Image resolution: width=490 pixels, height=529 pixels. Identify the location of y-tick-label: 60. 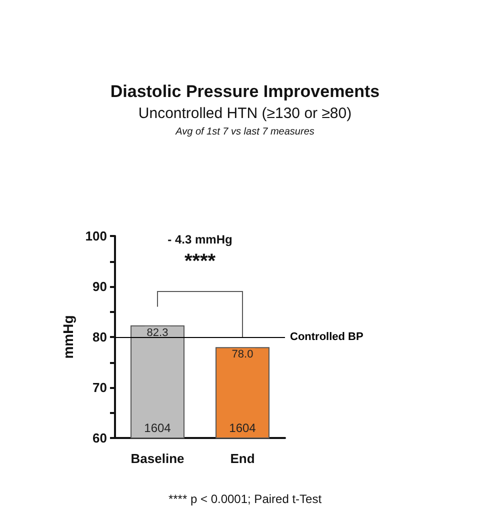
(99, 438).